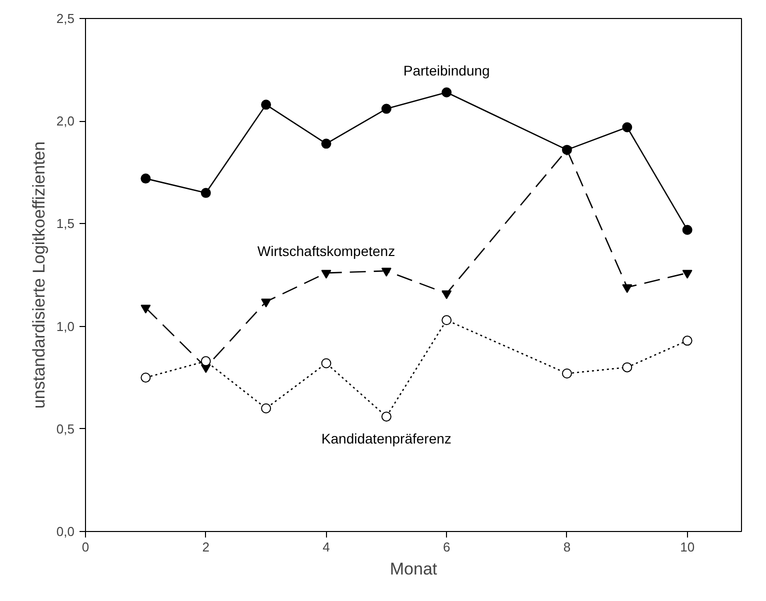  I want to click on y-tick-label: 0,0, so click(65, 531).